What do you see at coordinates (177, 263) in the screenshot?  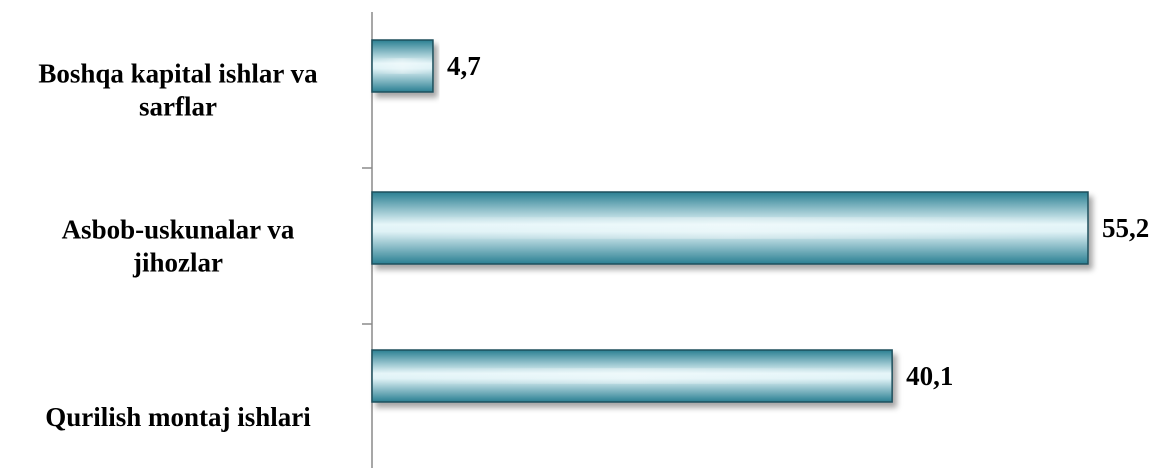 I see `category-label: jihozlar` at bounding box center [177, 263].